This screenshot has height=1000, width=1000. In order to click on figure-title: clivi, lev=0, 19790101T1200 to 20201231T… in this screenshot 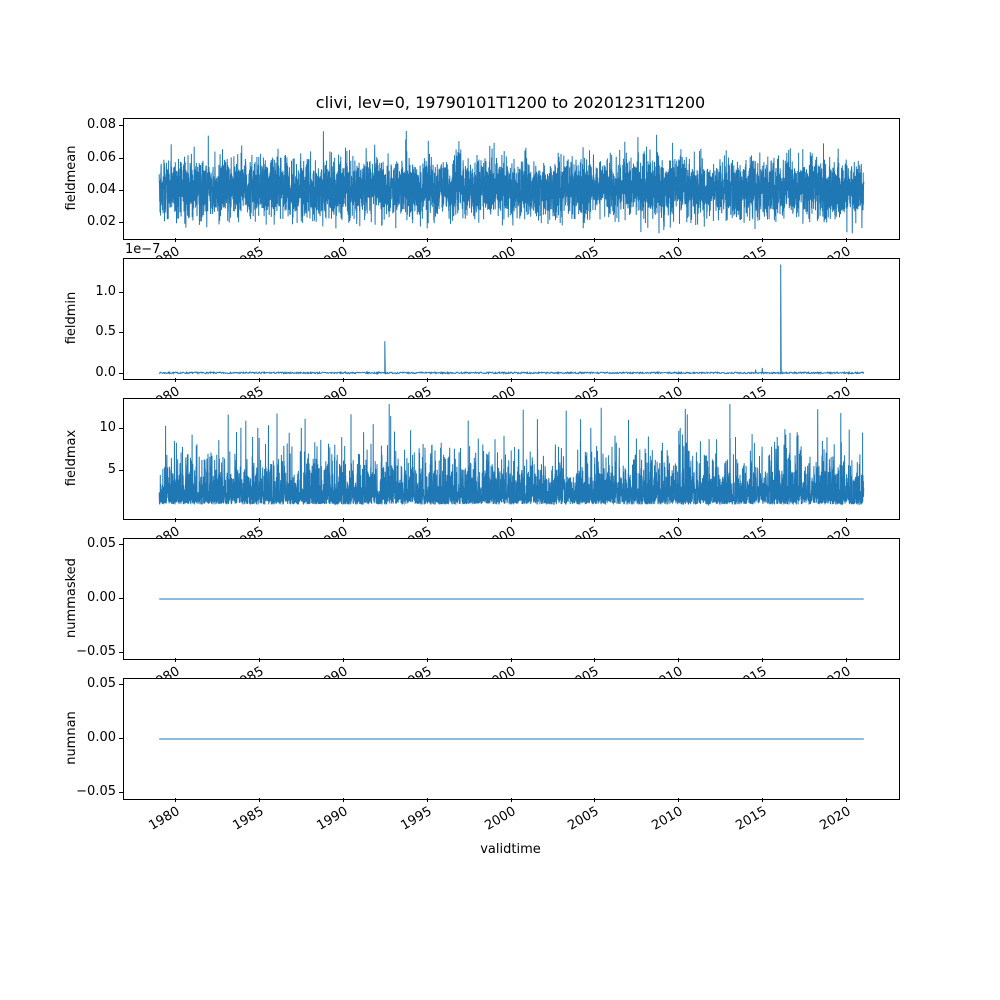, I will do `click(510, 102)`.